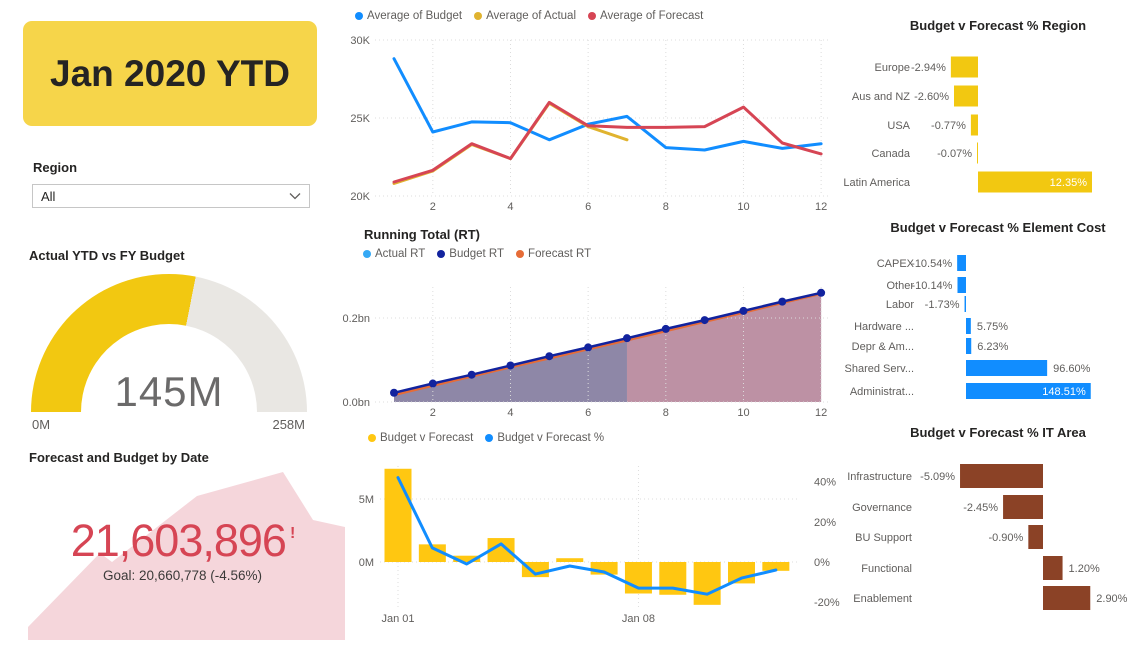 Image resolution: width=1146 pixels, height=650 pixels. I want to click on axis-label: Jan 08, so click(638, 619).